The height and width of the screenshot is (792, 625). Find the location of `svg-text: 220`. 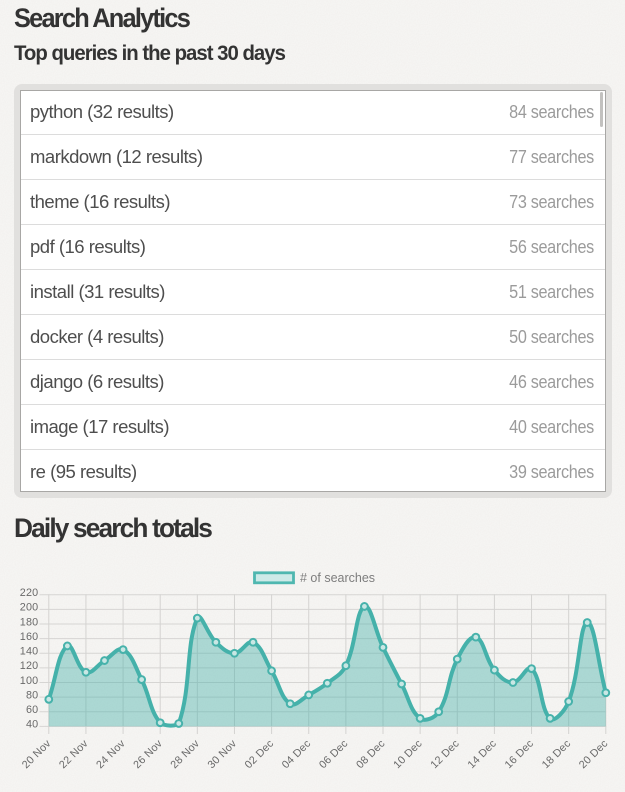

svg-text: 220 is located at coordinates (29, 593).